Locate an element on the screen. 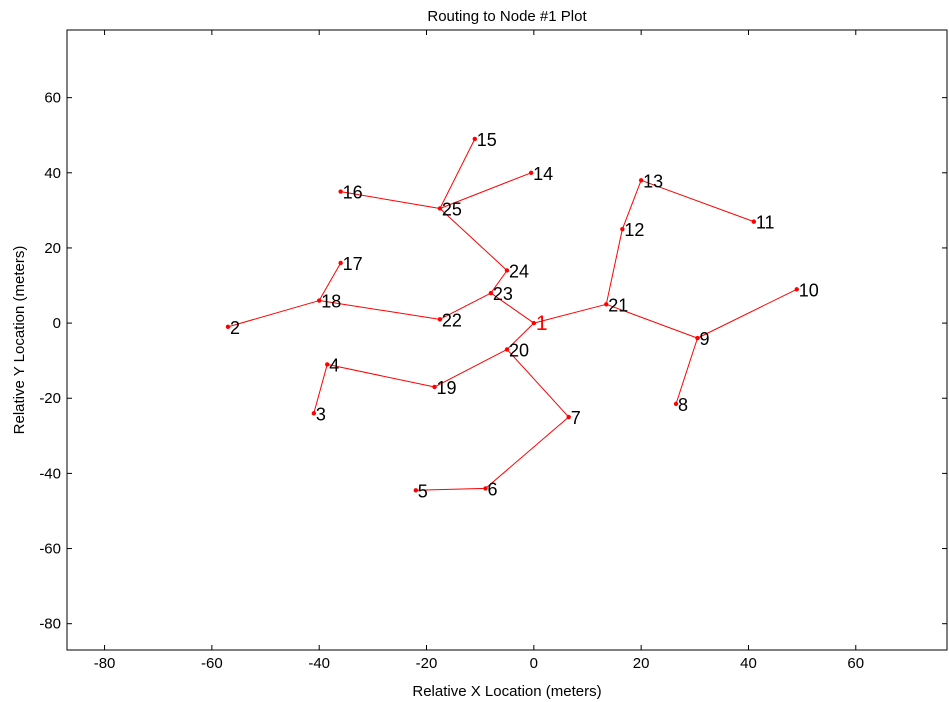  x-tick-label: 20 is located at coordinates (641, 663).